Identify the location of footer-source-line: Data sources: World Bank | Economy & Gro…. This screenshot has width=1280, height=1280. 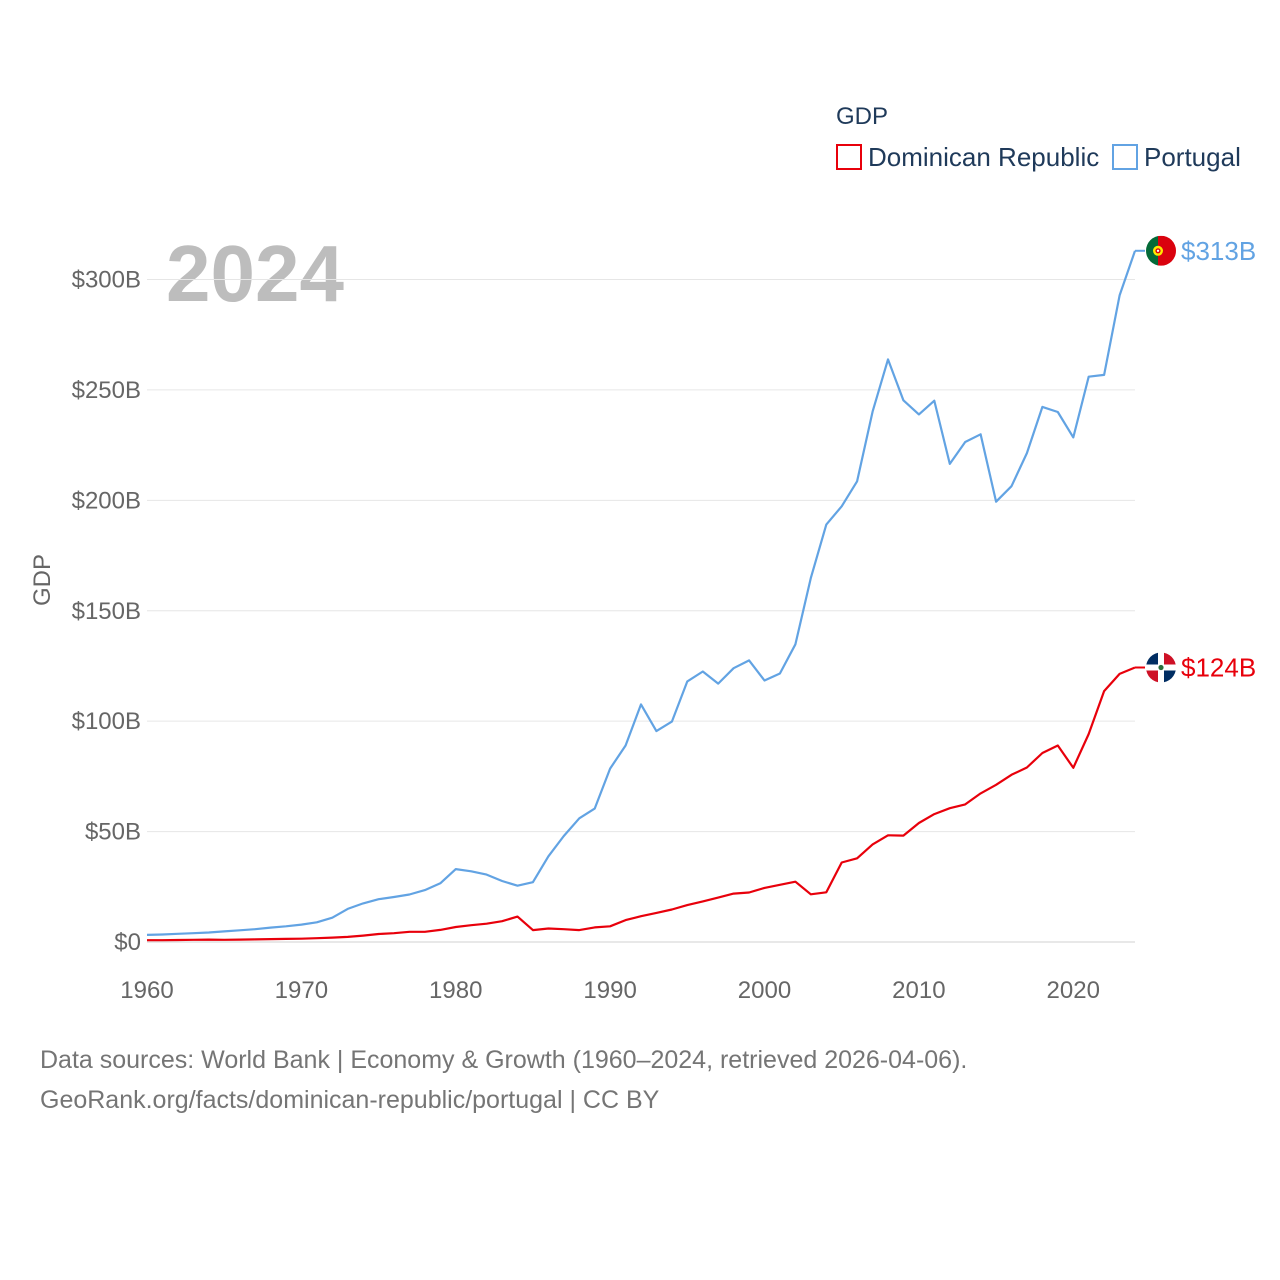
(504, 1060).